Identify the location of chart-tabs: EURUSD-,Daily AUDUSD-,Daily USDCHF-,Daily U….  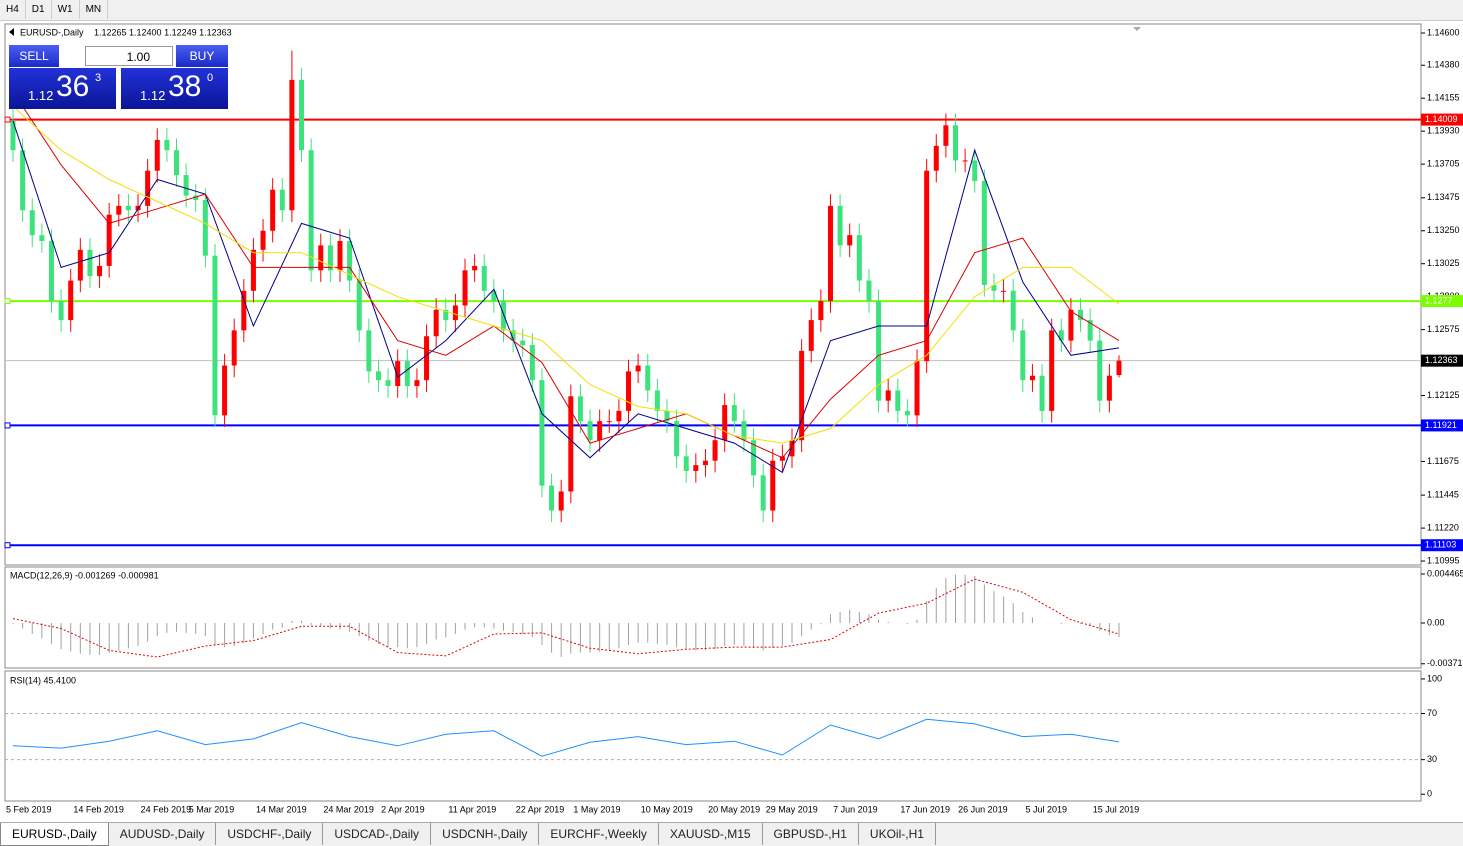
(731, 834).